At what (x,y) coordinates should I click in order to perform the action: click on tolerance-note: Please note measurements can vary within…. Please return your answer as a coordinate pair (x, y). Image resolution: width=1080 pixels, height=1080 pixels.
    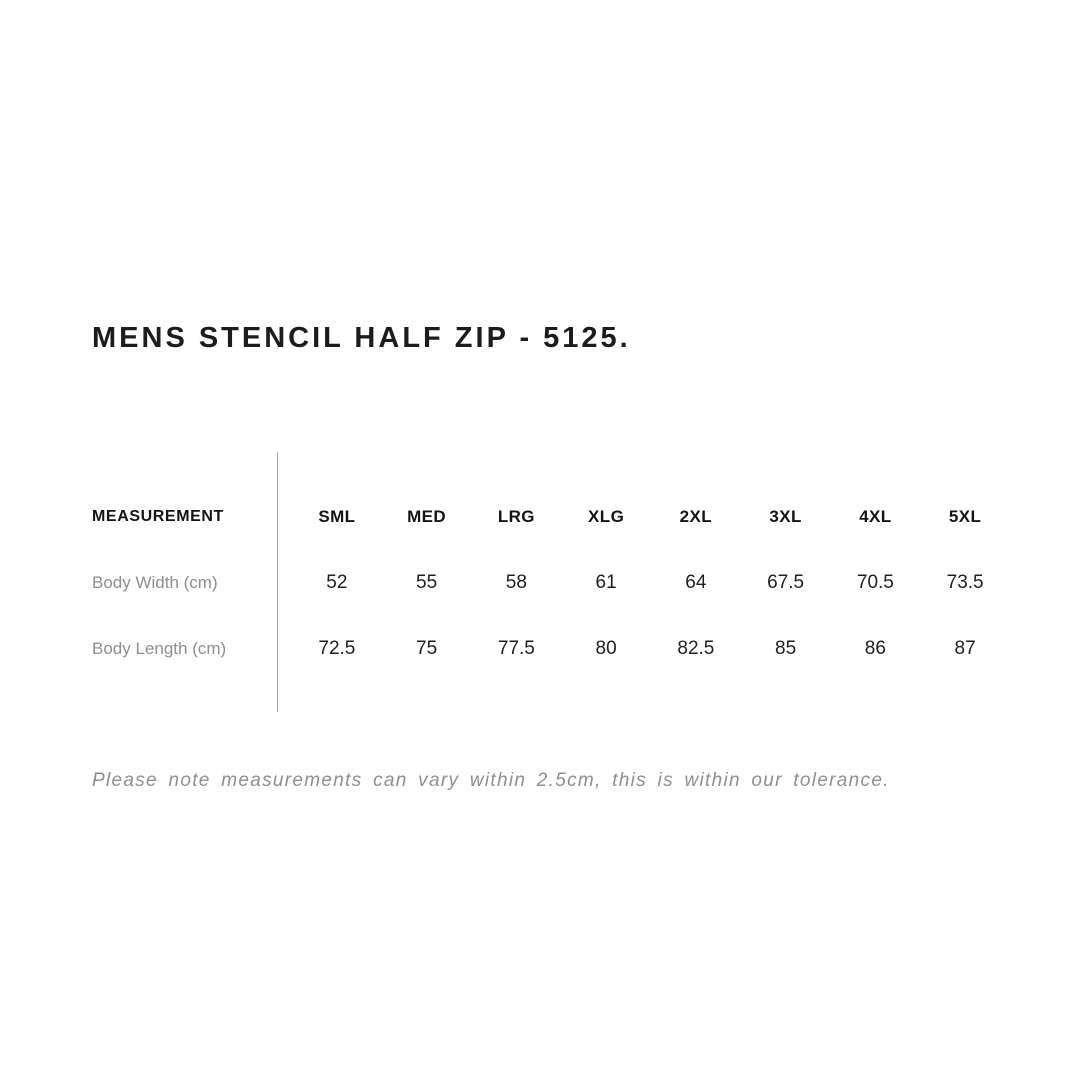
    Looking at the image, I should click on (491, 780).